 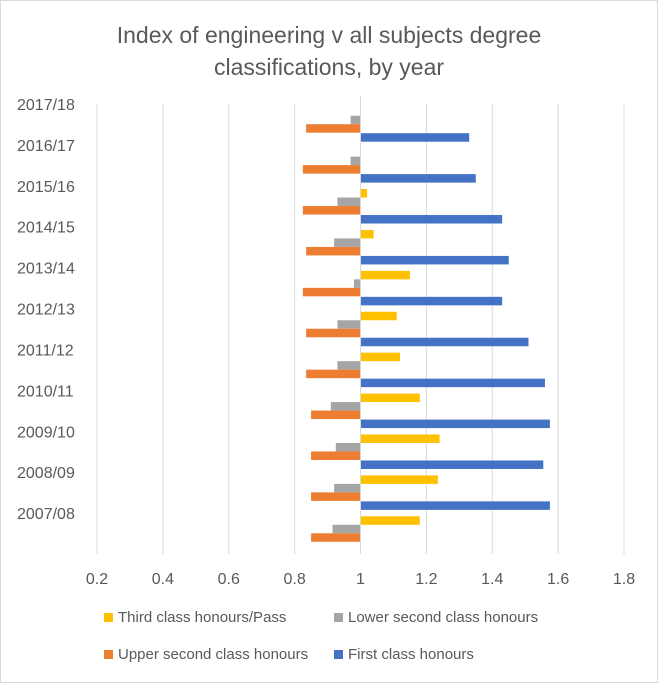 I want to click on legend-item-first: First class honours, so click(x=404, y=654).